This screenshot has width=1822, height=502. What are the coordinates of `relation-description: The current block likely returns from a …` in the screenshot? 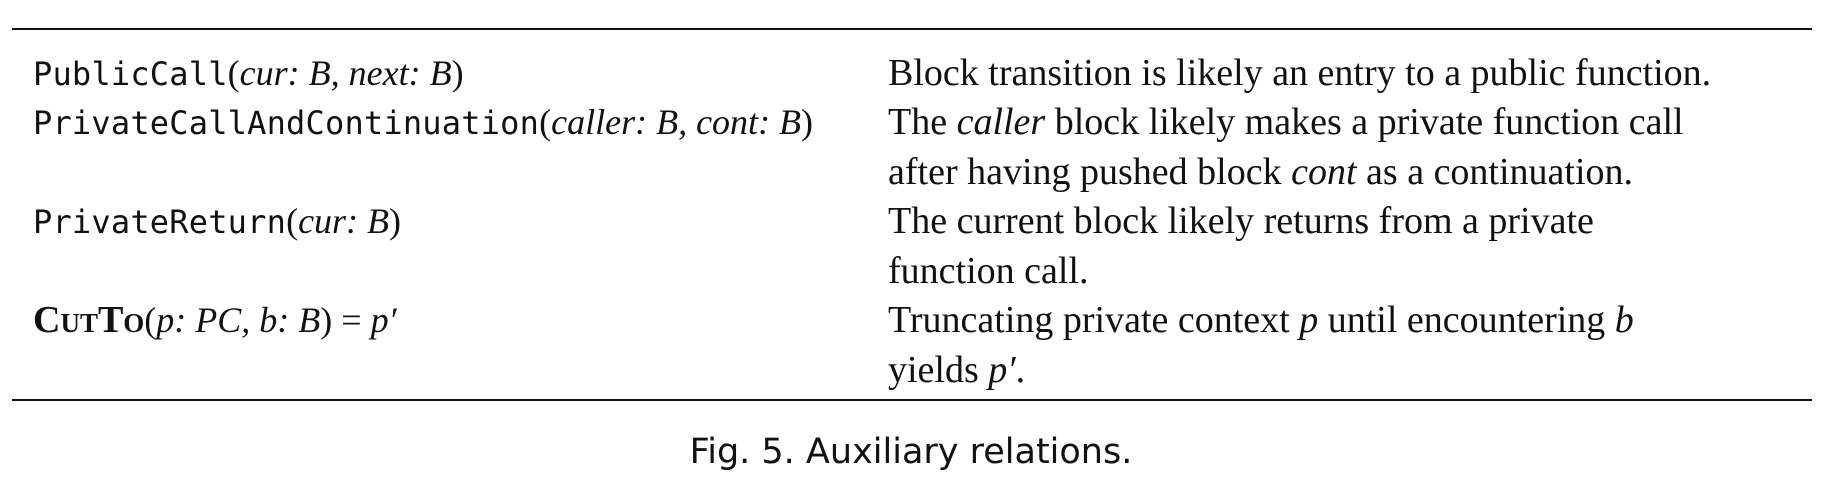 It's located at (1353, 246).